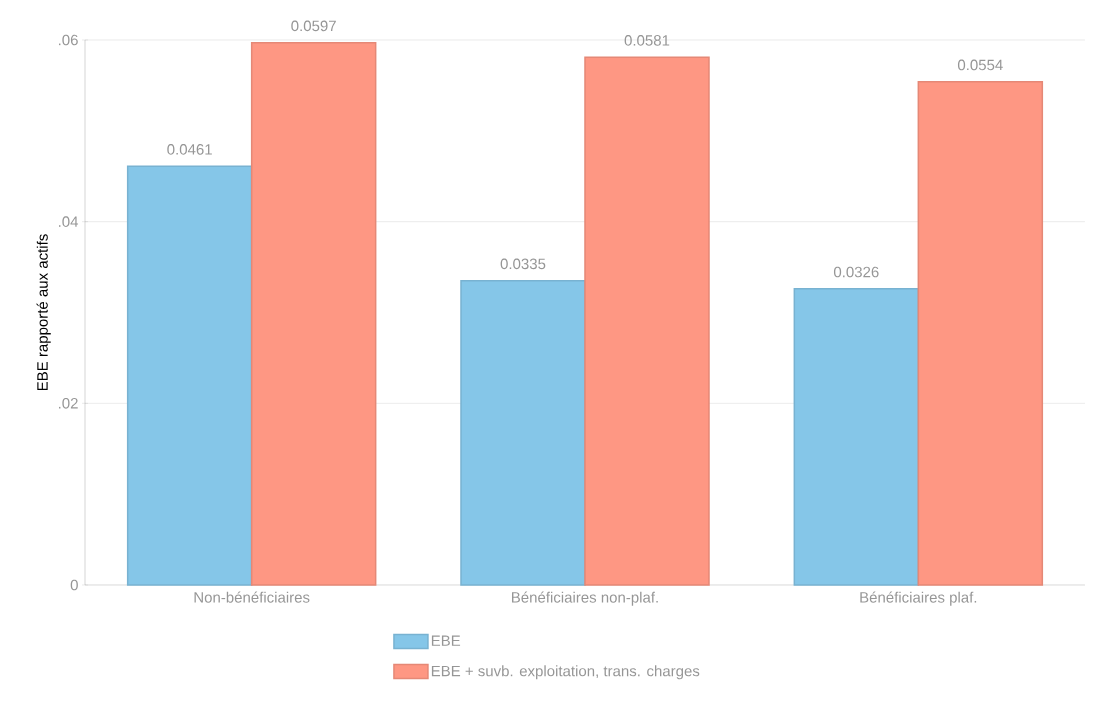 The height and width of the screenshot is (706, 1093). Describe the element at coordinates (918, 598) in the screenshot. I see `x-tick-label: Bénéficiaires plaf.` at that location.